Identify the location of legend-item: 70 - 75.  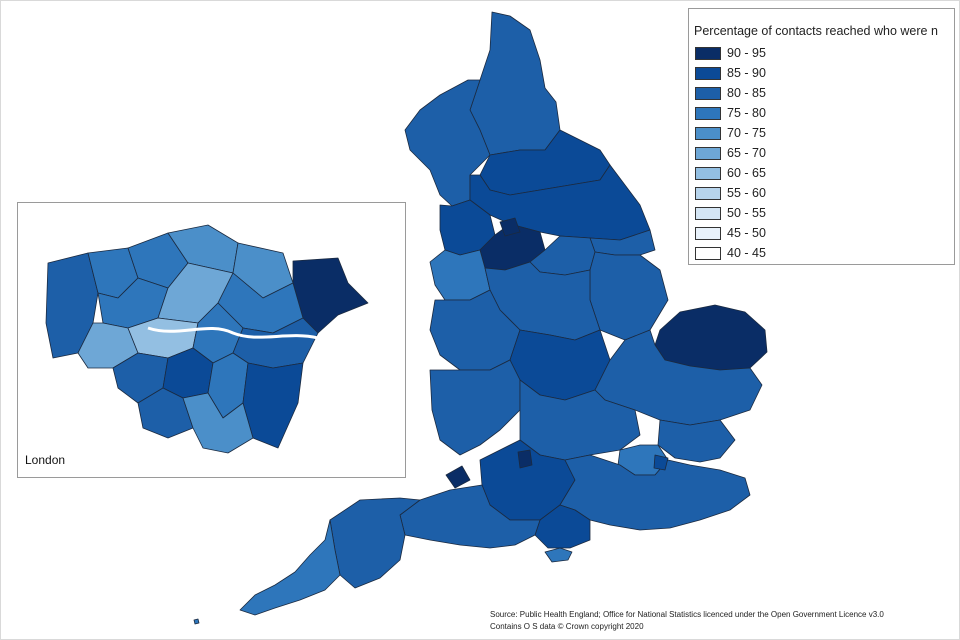
(730, 133).